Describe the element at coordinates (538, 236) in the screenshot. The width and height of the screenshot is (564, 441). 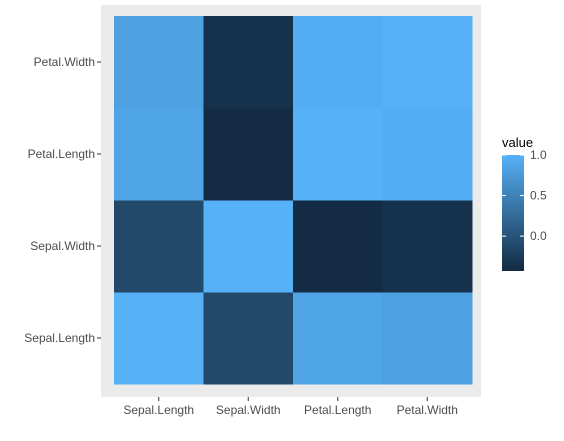
I see `legend-tick-label: 0.0` at that location.